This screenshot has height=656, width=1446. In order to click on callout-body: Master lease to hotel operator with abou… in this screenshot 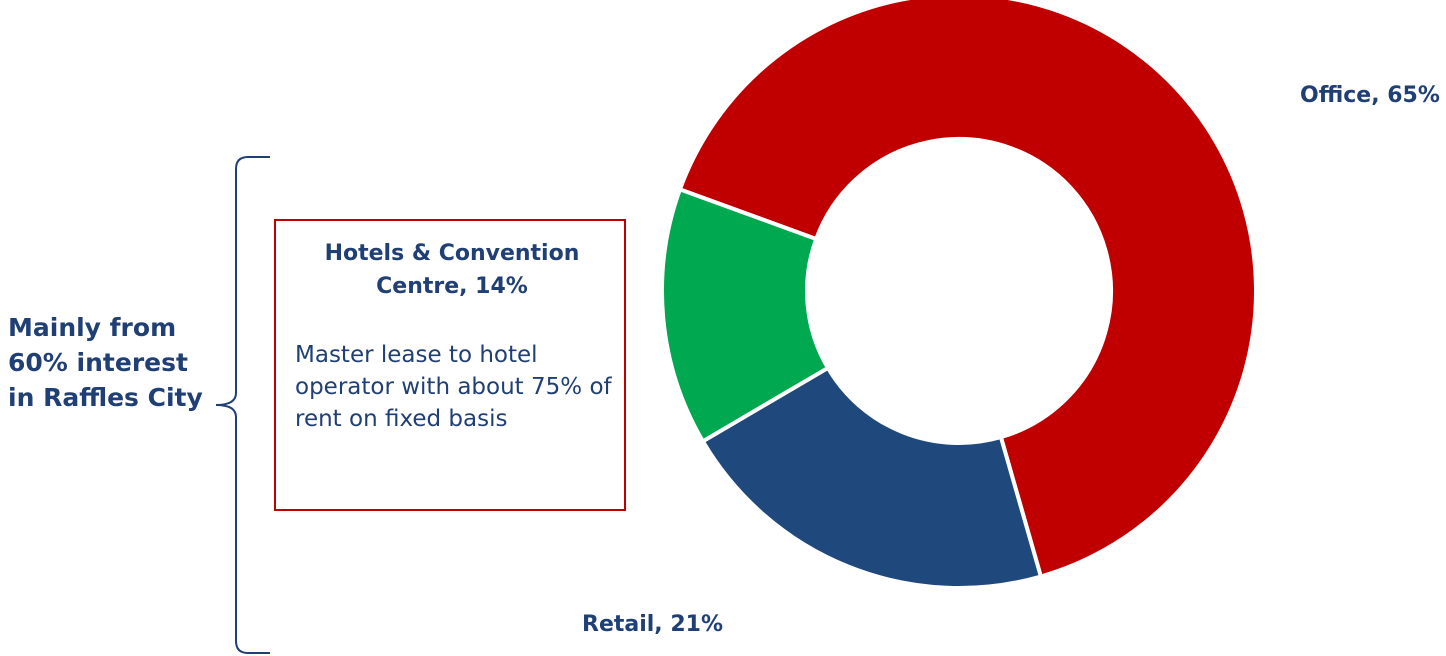, I will do `click(453, 387)`.